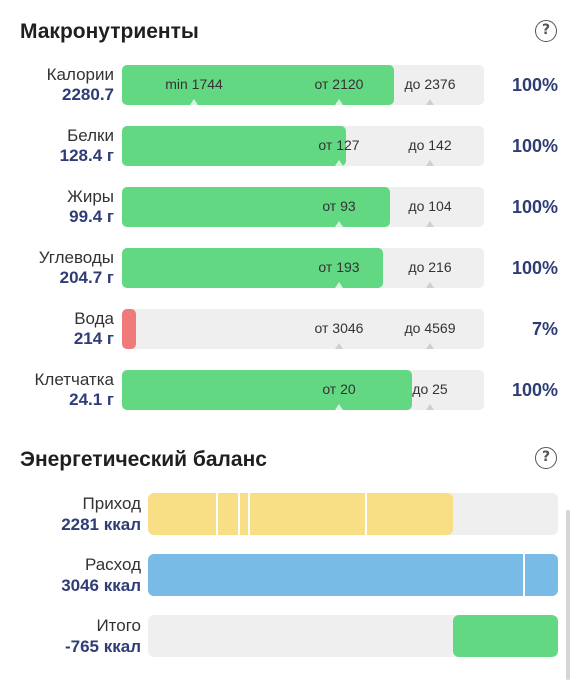 This screenshot has width=578, height=680. What do you see at coordinates (546, 458) in the screenshot?
I see `energy-help-icon: ?` at bounding box center [546, 458].